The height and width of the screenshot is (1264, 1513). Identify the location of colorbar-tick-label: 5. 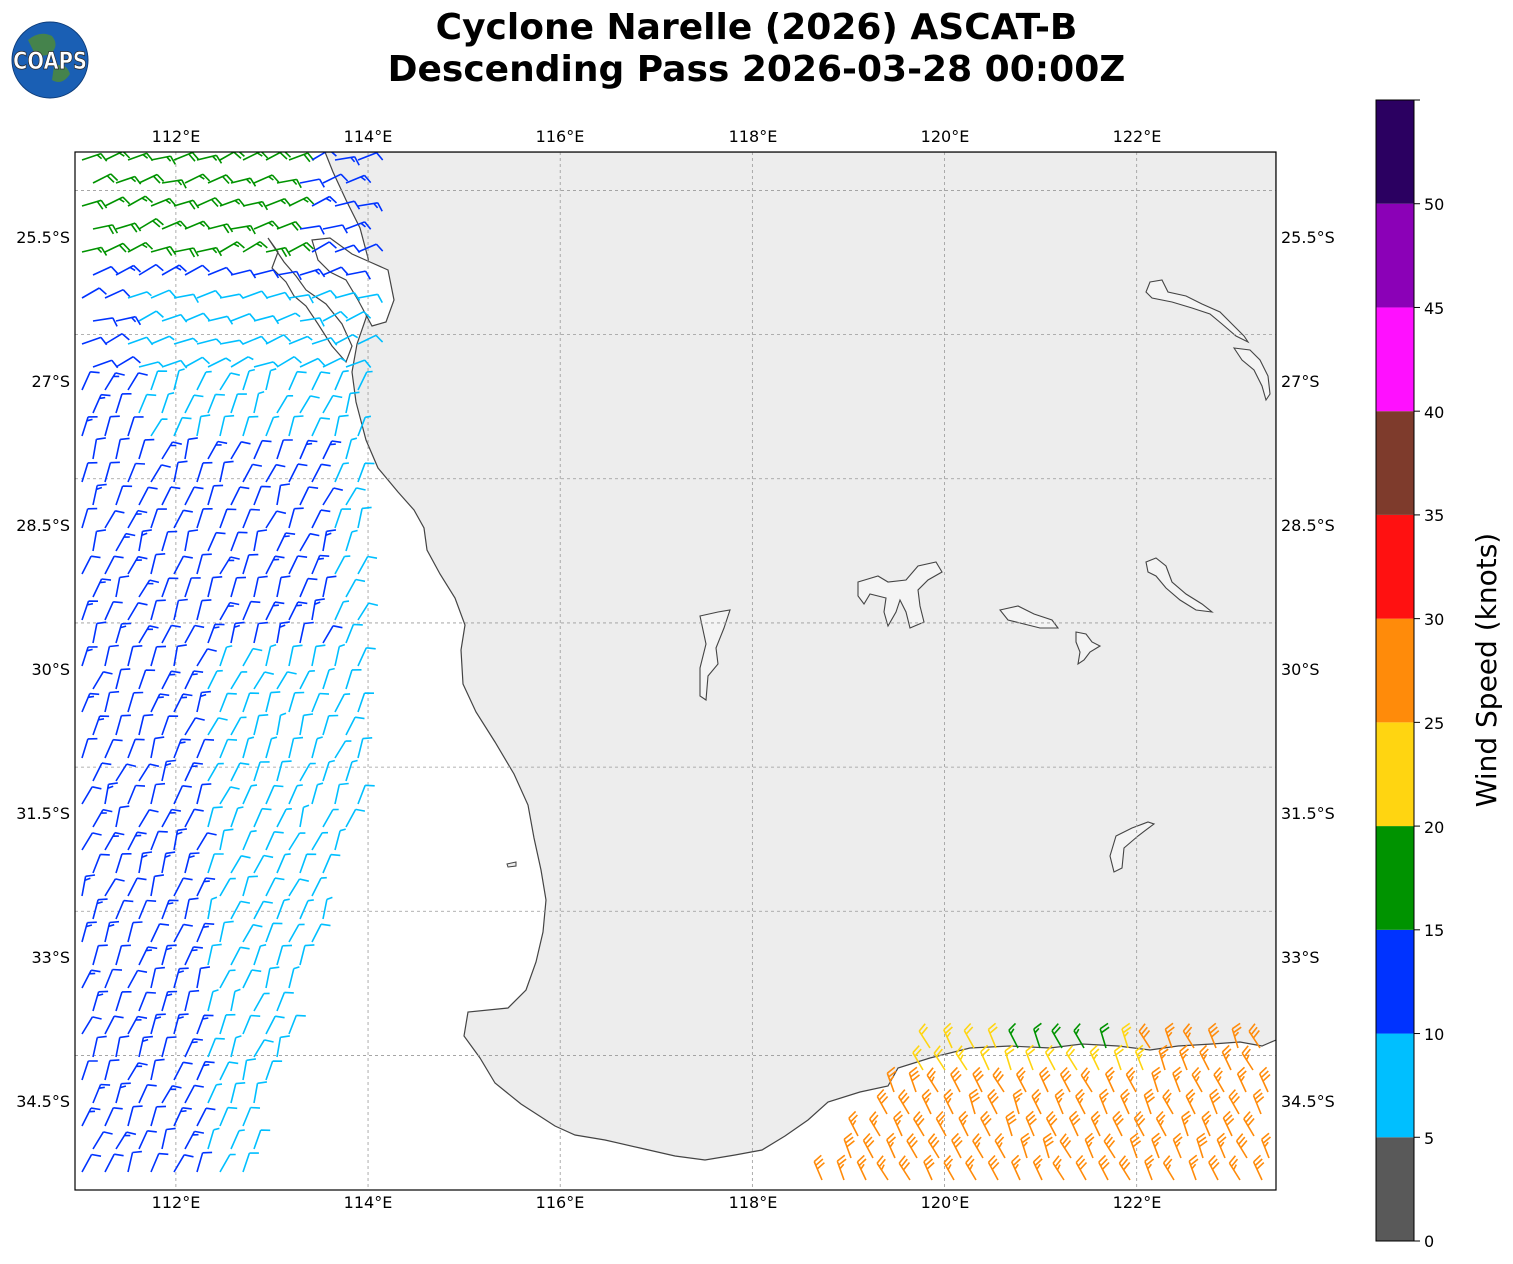
(1429, 1138).